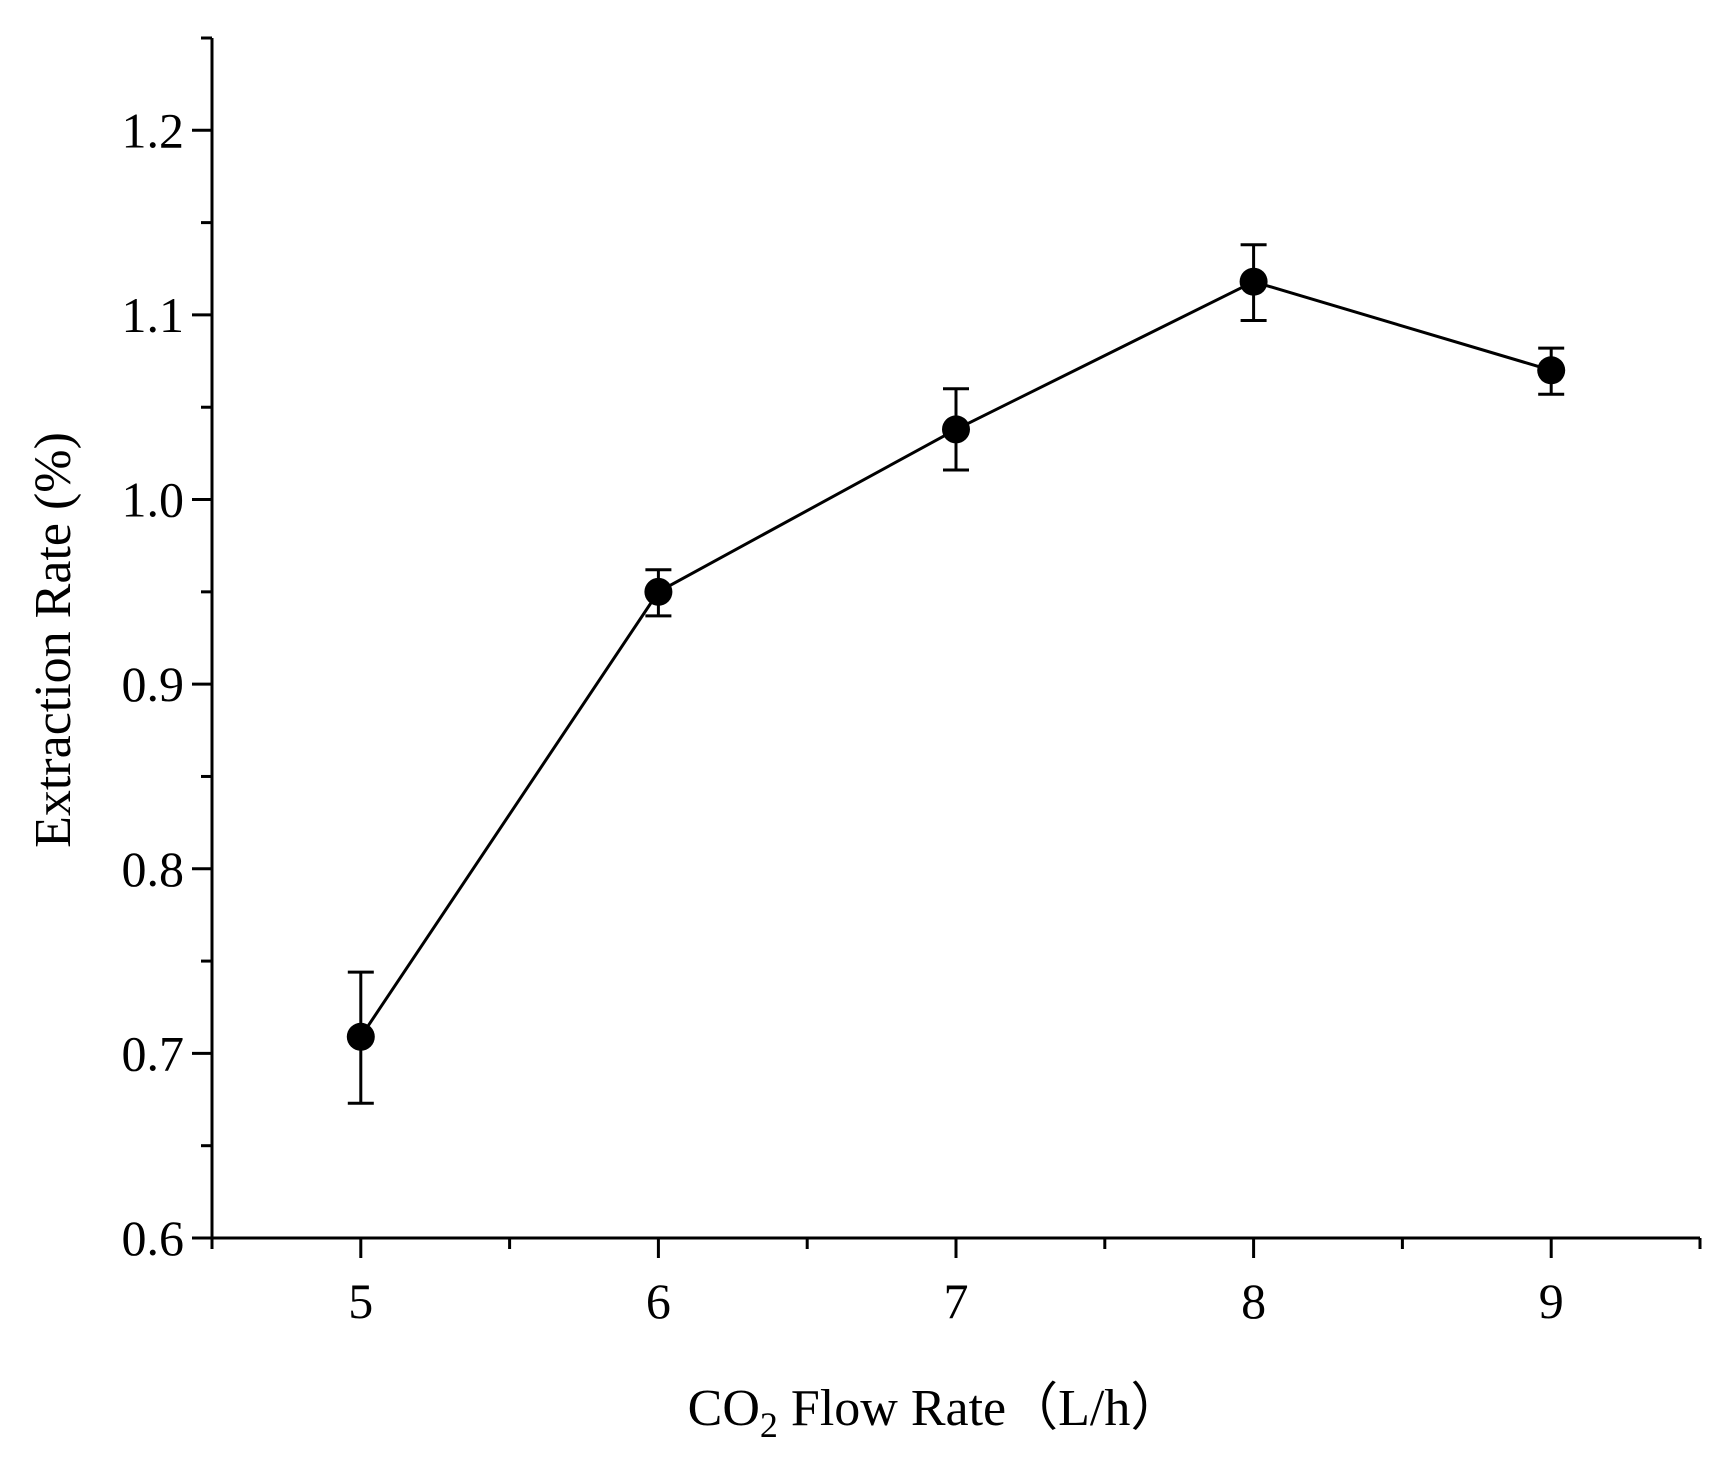 The height and width of the screenshot is (1459, 1713). What do you see at coordinates (153, 869) in the screenshot?
I see `y-tick-label: 0.8` at bounding box center [153, 869].